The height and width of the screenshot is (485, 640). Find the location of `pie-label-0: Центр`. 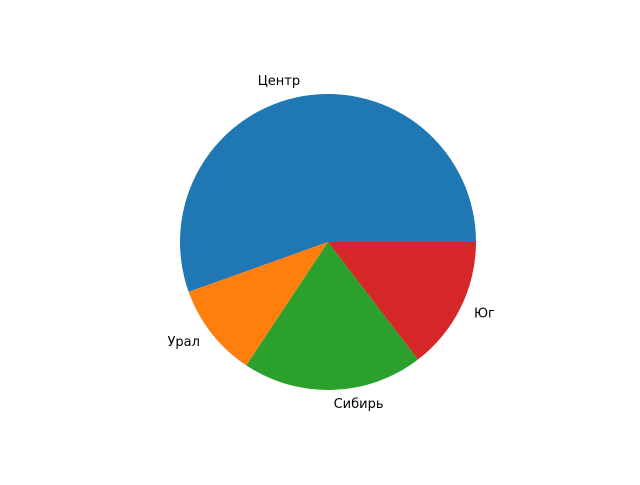

pie-label-0: Центр is located at coordinates (279, 81).